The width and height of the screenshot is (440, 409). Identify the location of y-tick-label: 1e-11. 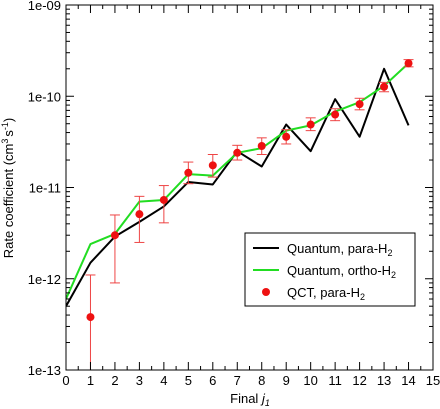
(45, 188).